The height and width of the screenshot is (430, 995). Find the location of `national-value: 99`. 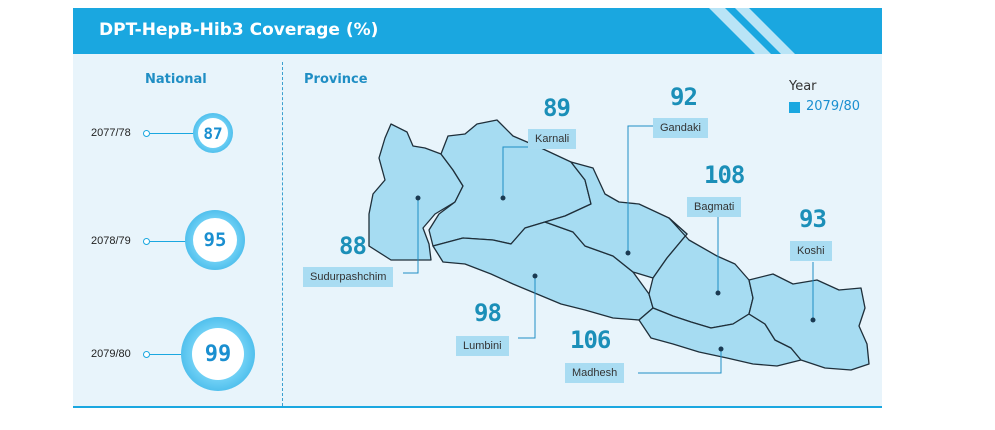

national-value: 99 is located at coordinates (218, 354).